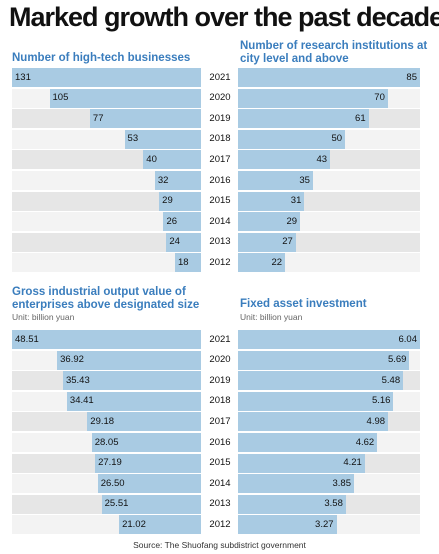  What do you see at coordinates (342, 483) in the screenshot?
I see `value-label-2014: 3.85` at bounding box center [342, 483].